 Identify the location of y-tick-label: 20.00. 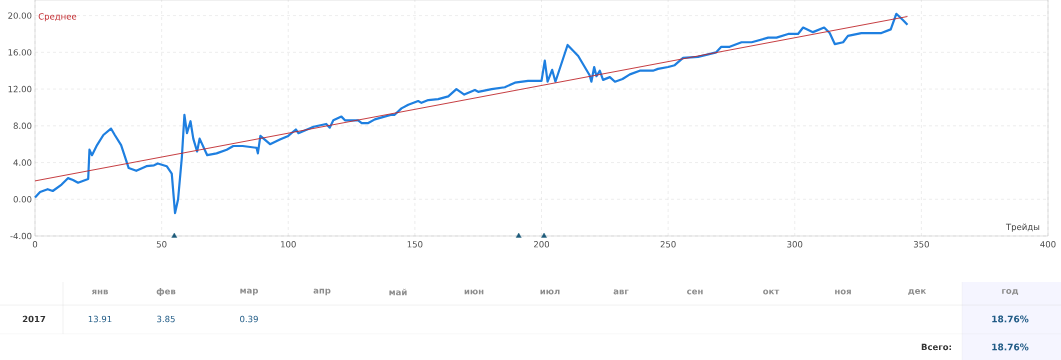
(20, 15).